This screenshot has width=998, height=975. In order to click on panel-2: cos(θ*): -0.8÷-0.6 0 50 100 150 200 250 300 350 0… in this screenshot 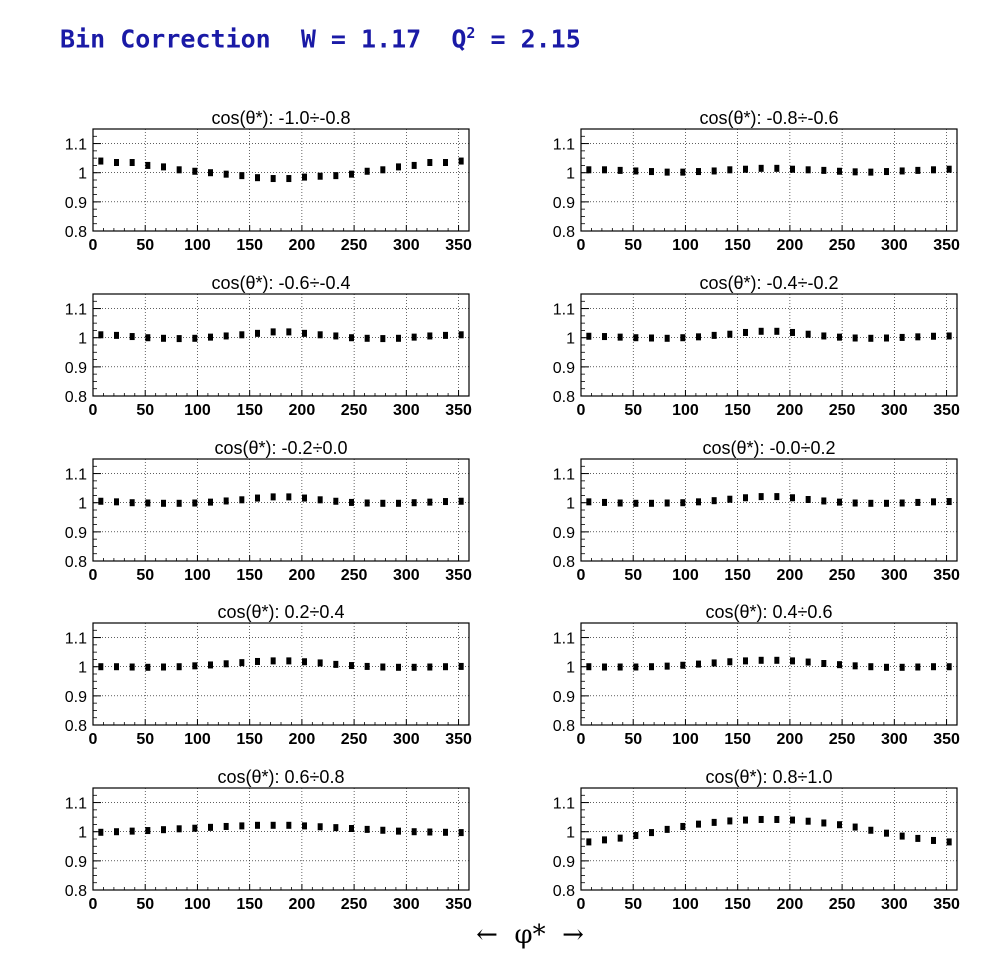, I will do `click(756, 181)`.